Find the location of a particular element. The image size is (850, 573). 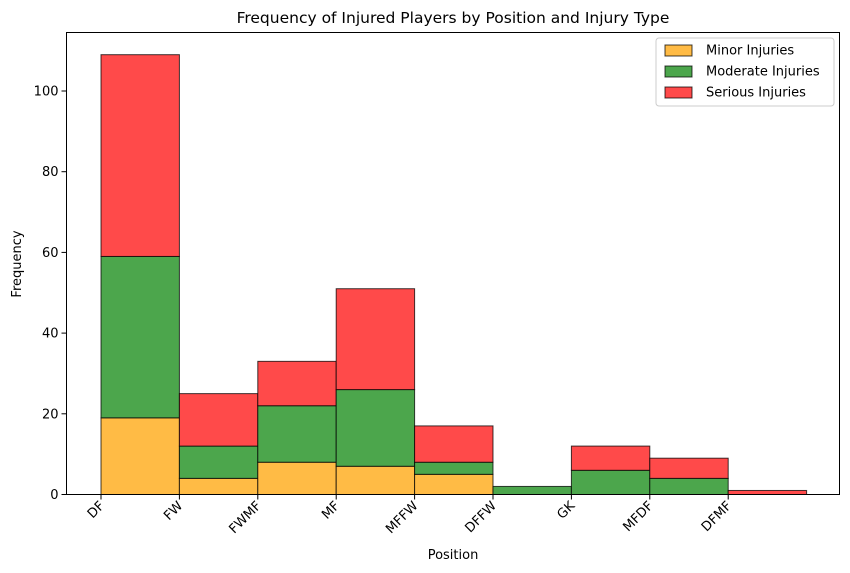

x-tick-label: DFFW is located at coordinates (480, 517).